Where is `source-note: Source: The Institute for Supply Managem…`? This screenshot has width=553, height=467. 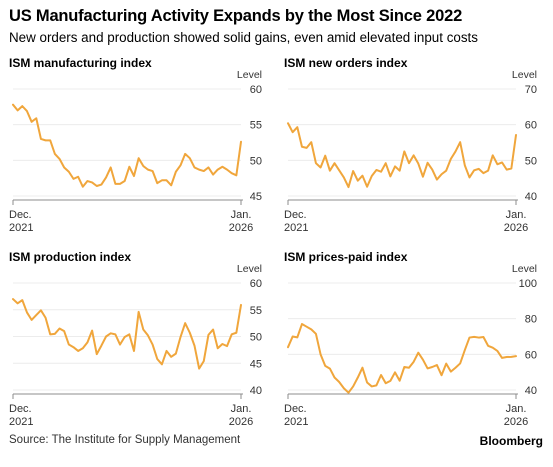 source-note: Source: The Institute for Supply Managem… is located at coordinates (125, 440).